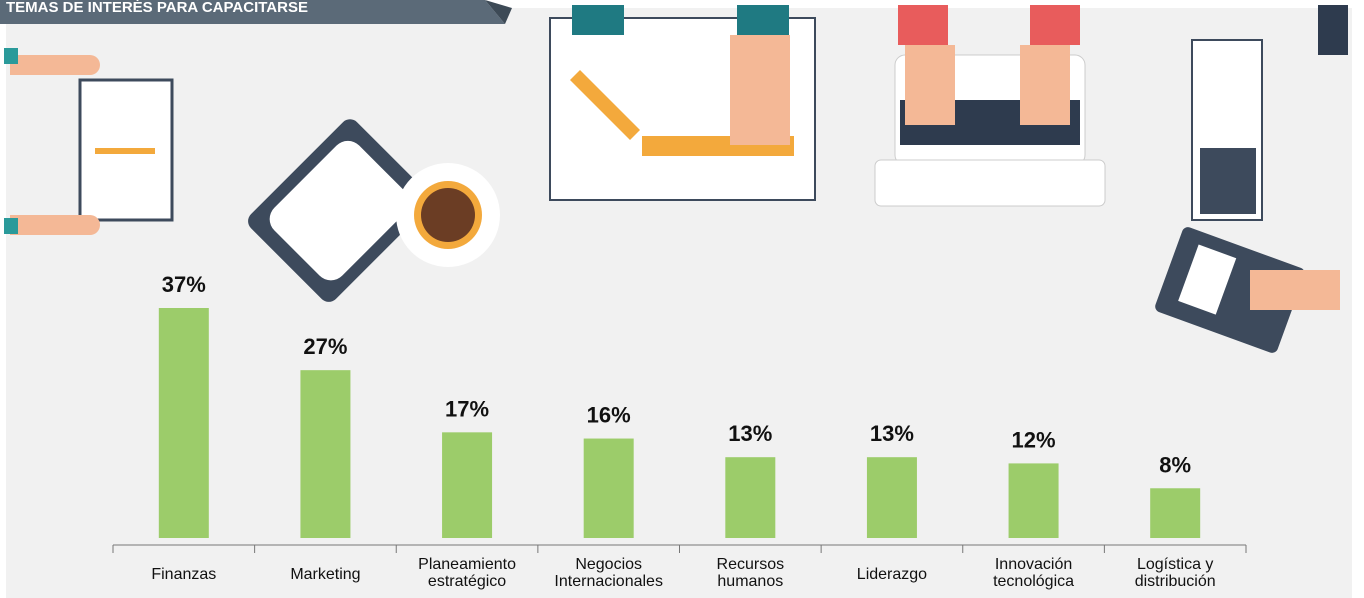 This screenshot has width=1364, height=598. Describe the element at coordinates (184, 284) in the screenshot. I see `value-label: 37%` at that location.